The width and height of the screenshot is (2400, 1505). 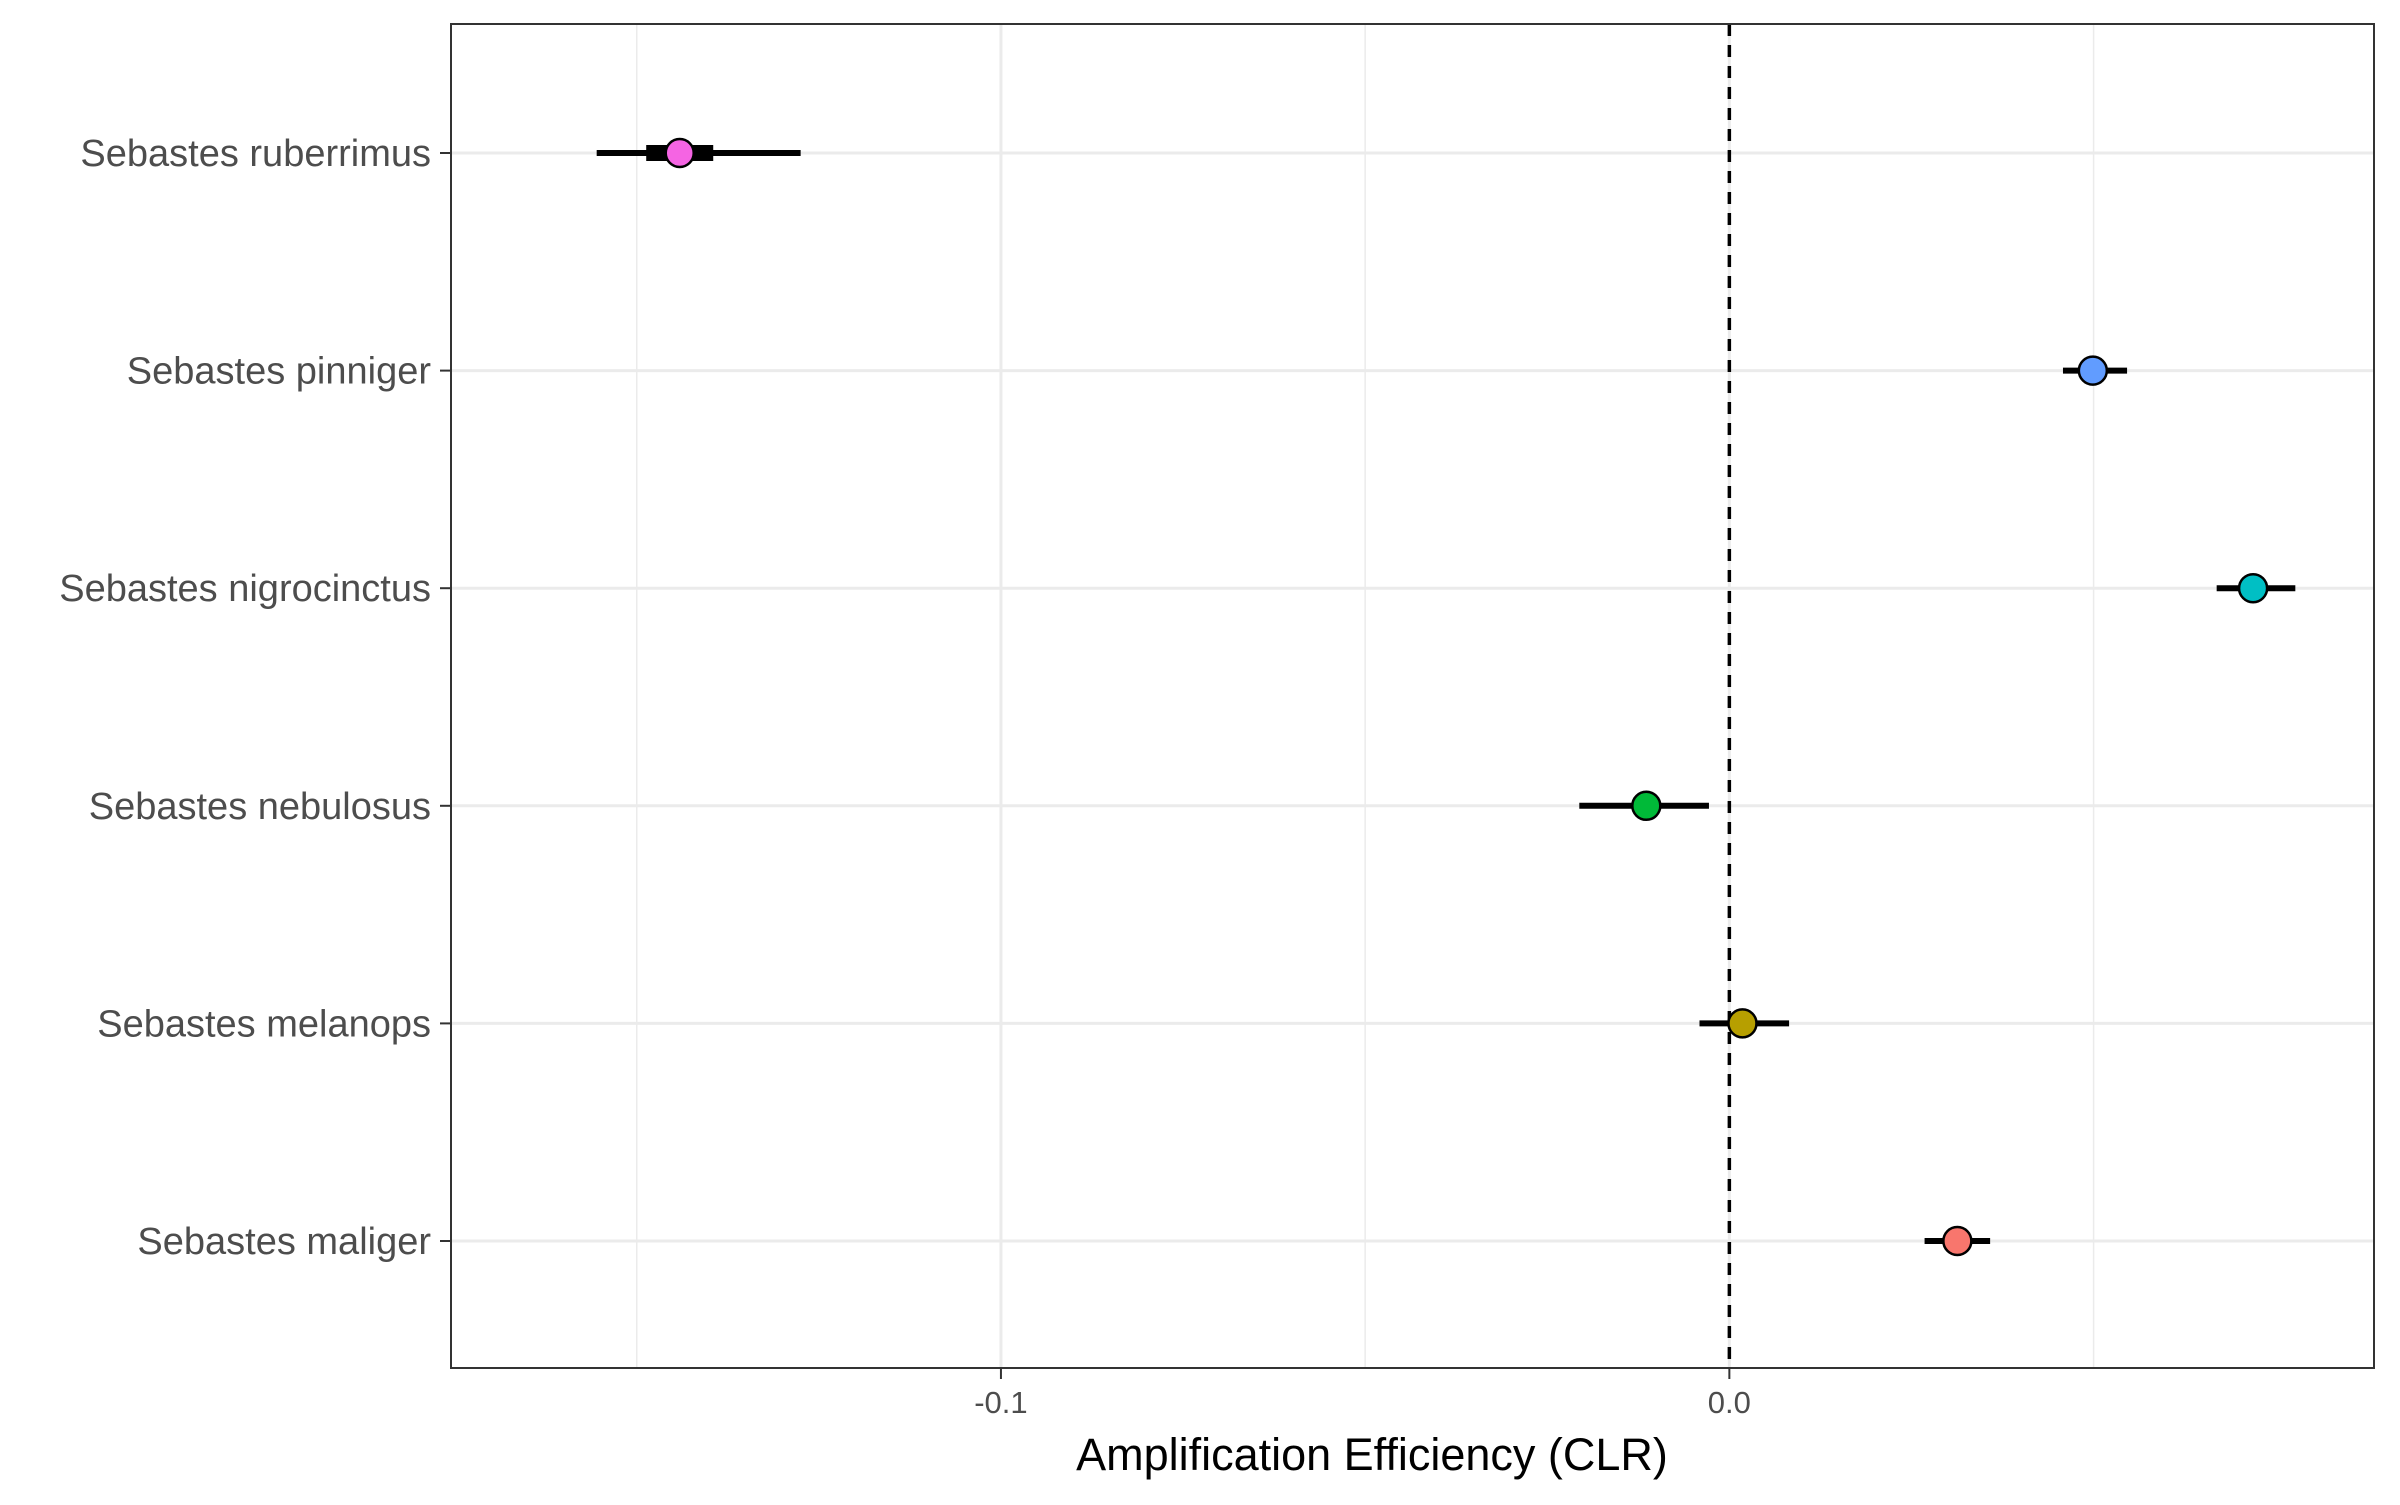 What do you see at coordinates (1729, 1402) in the screenshot?
I see `x-tick-label: 0.0` at bounding box center [1729, 1402].